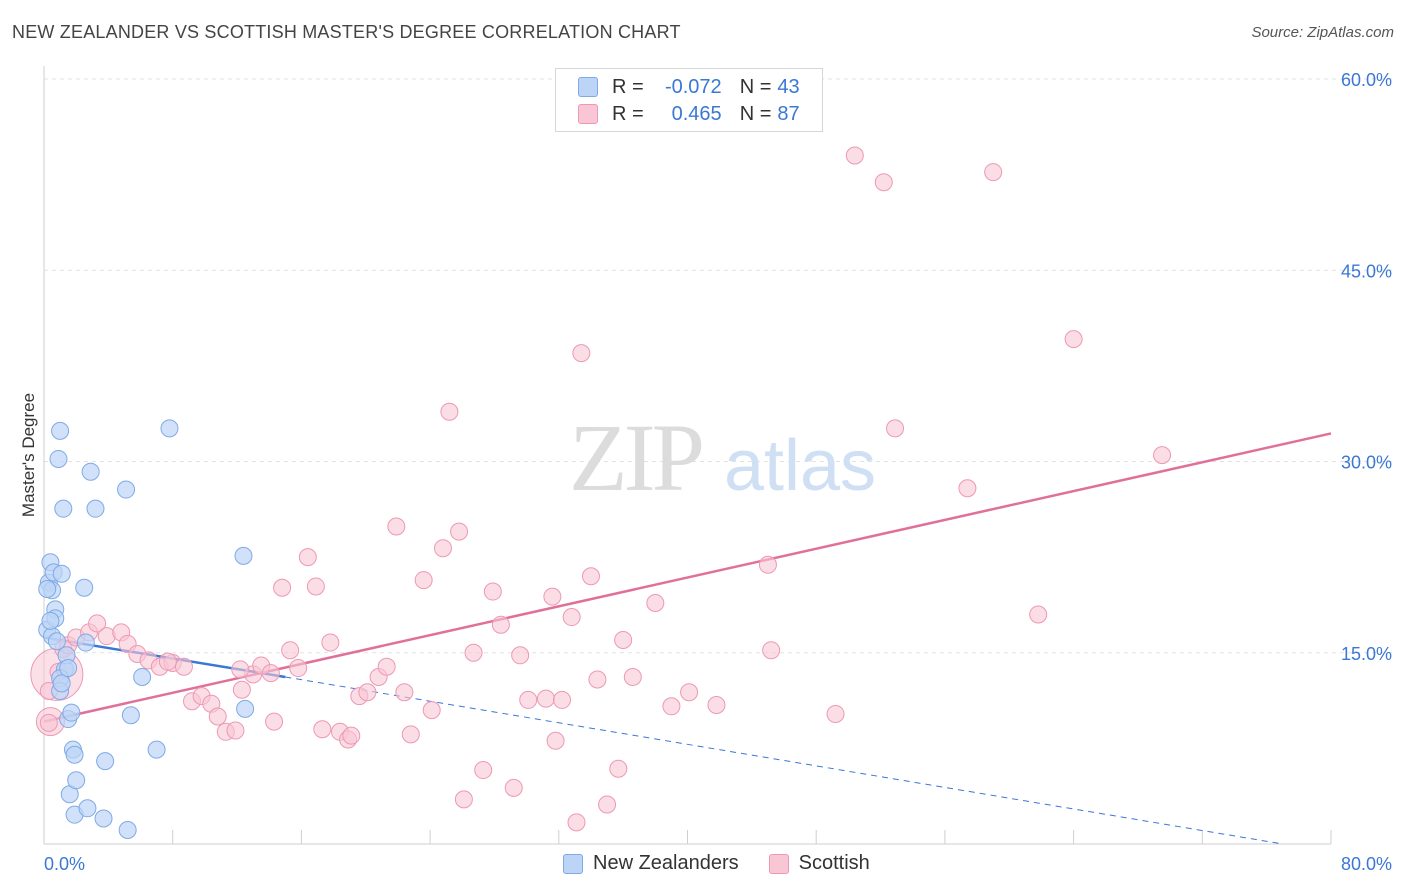 Image resolution: width=1406 pixels, height=892 pixels. I want to click on legend-label: New Zealanders, so click(666, 863).